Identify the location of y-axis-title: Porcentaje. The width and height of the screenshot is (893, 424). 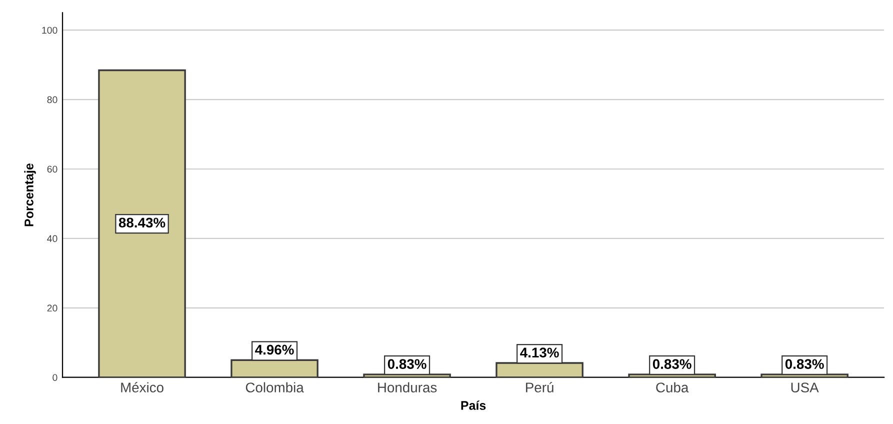
(30, 195).